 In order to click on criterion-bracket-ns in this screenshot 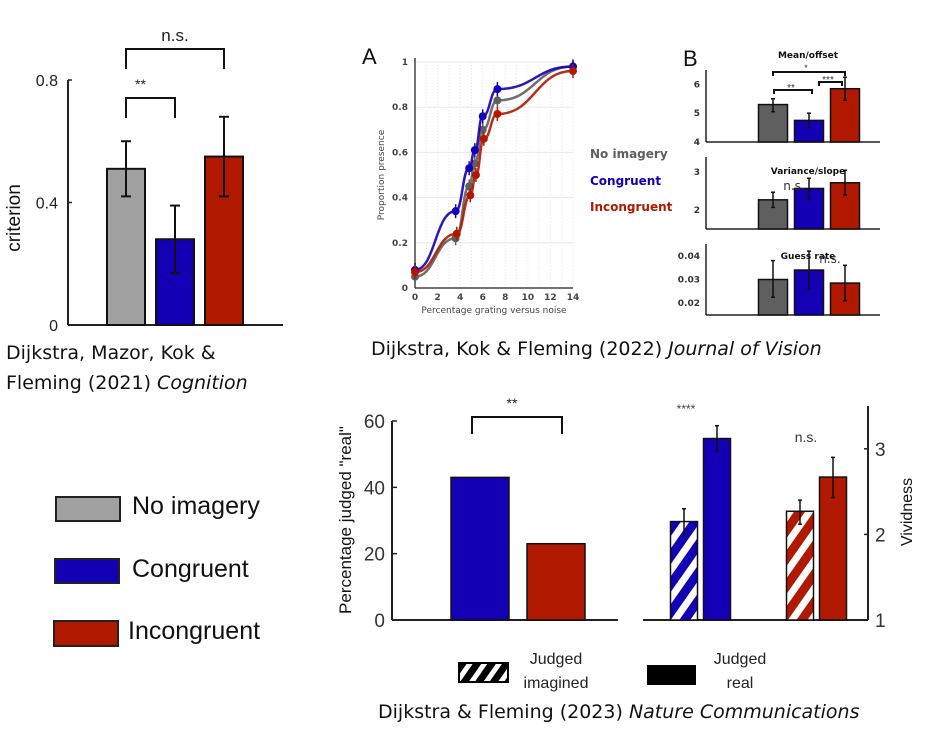, I will do `click(175, 58)`.